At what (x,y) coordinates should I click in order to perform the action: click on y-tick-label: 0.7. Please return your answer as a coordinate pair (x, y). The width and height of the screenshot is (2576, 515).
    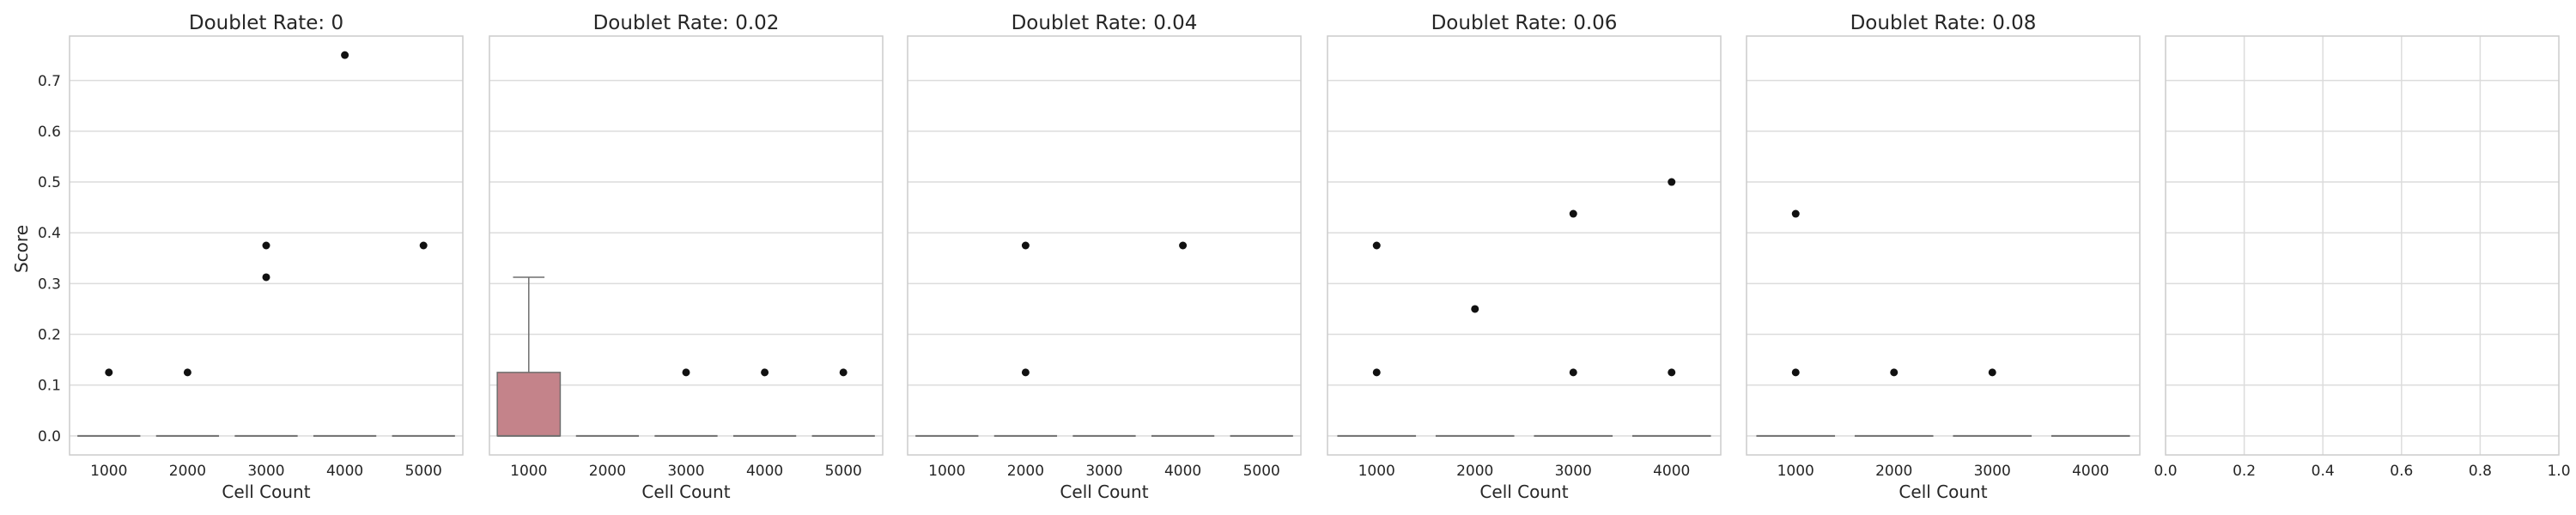
    Looking at the image, I should click on (49, 81).